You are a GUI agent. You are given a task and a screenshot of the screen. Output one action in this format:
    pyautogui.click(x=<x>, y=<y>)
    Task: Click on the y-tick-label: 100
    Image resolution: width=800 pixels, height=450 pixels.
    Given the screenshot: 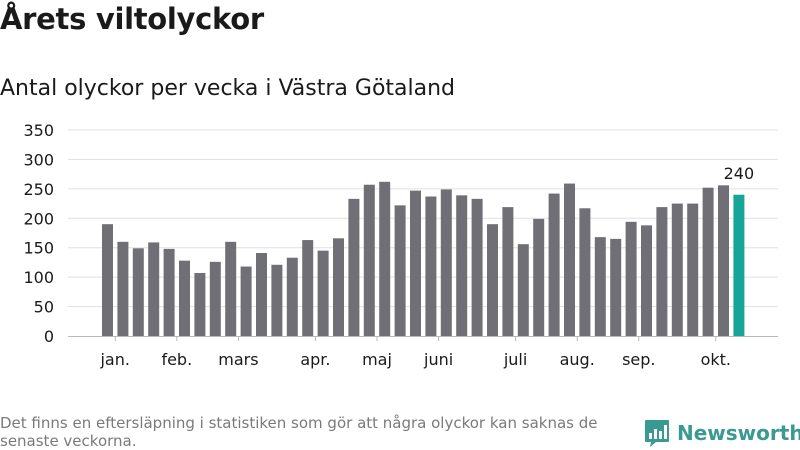 What is the action you would take?
    pyautogui.click(x=38, y=277)
    